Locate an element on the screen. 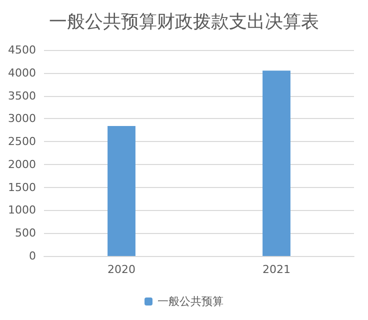  legend-label: 一般公共预算 is located at coordinates (191, 301).